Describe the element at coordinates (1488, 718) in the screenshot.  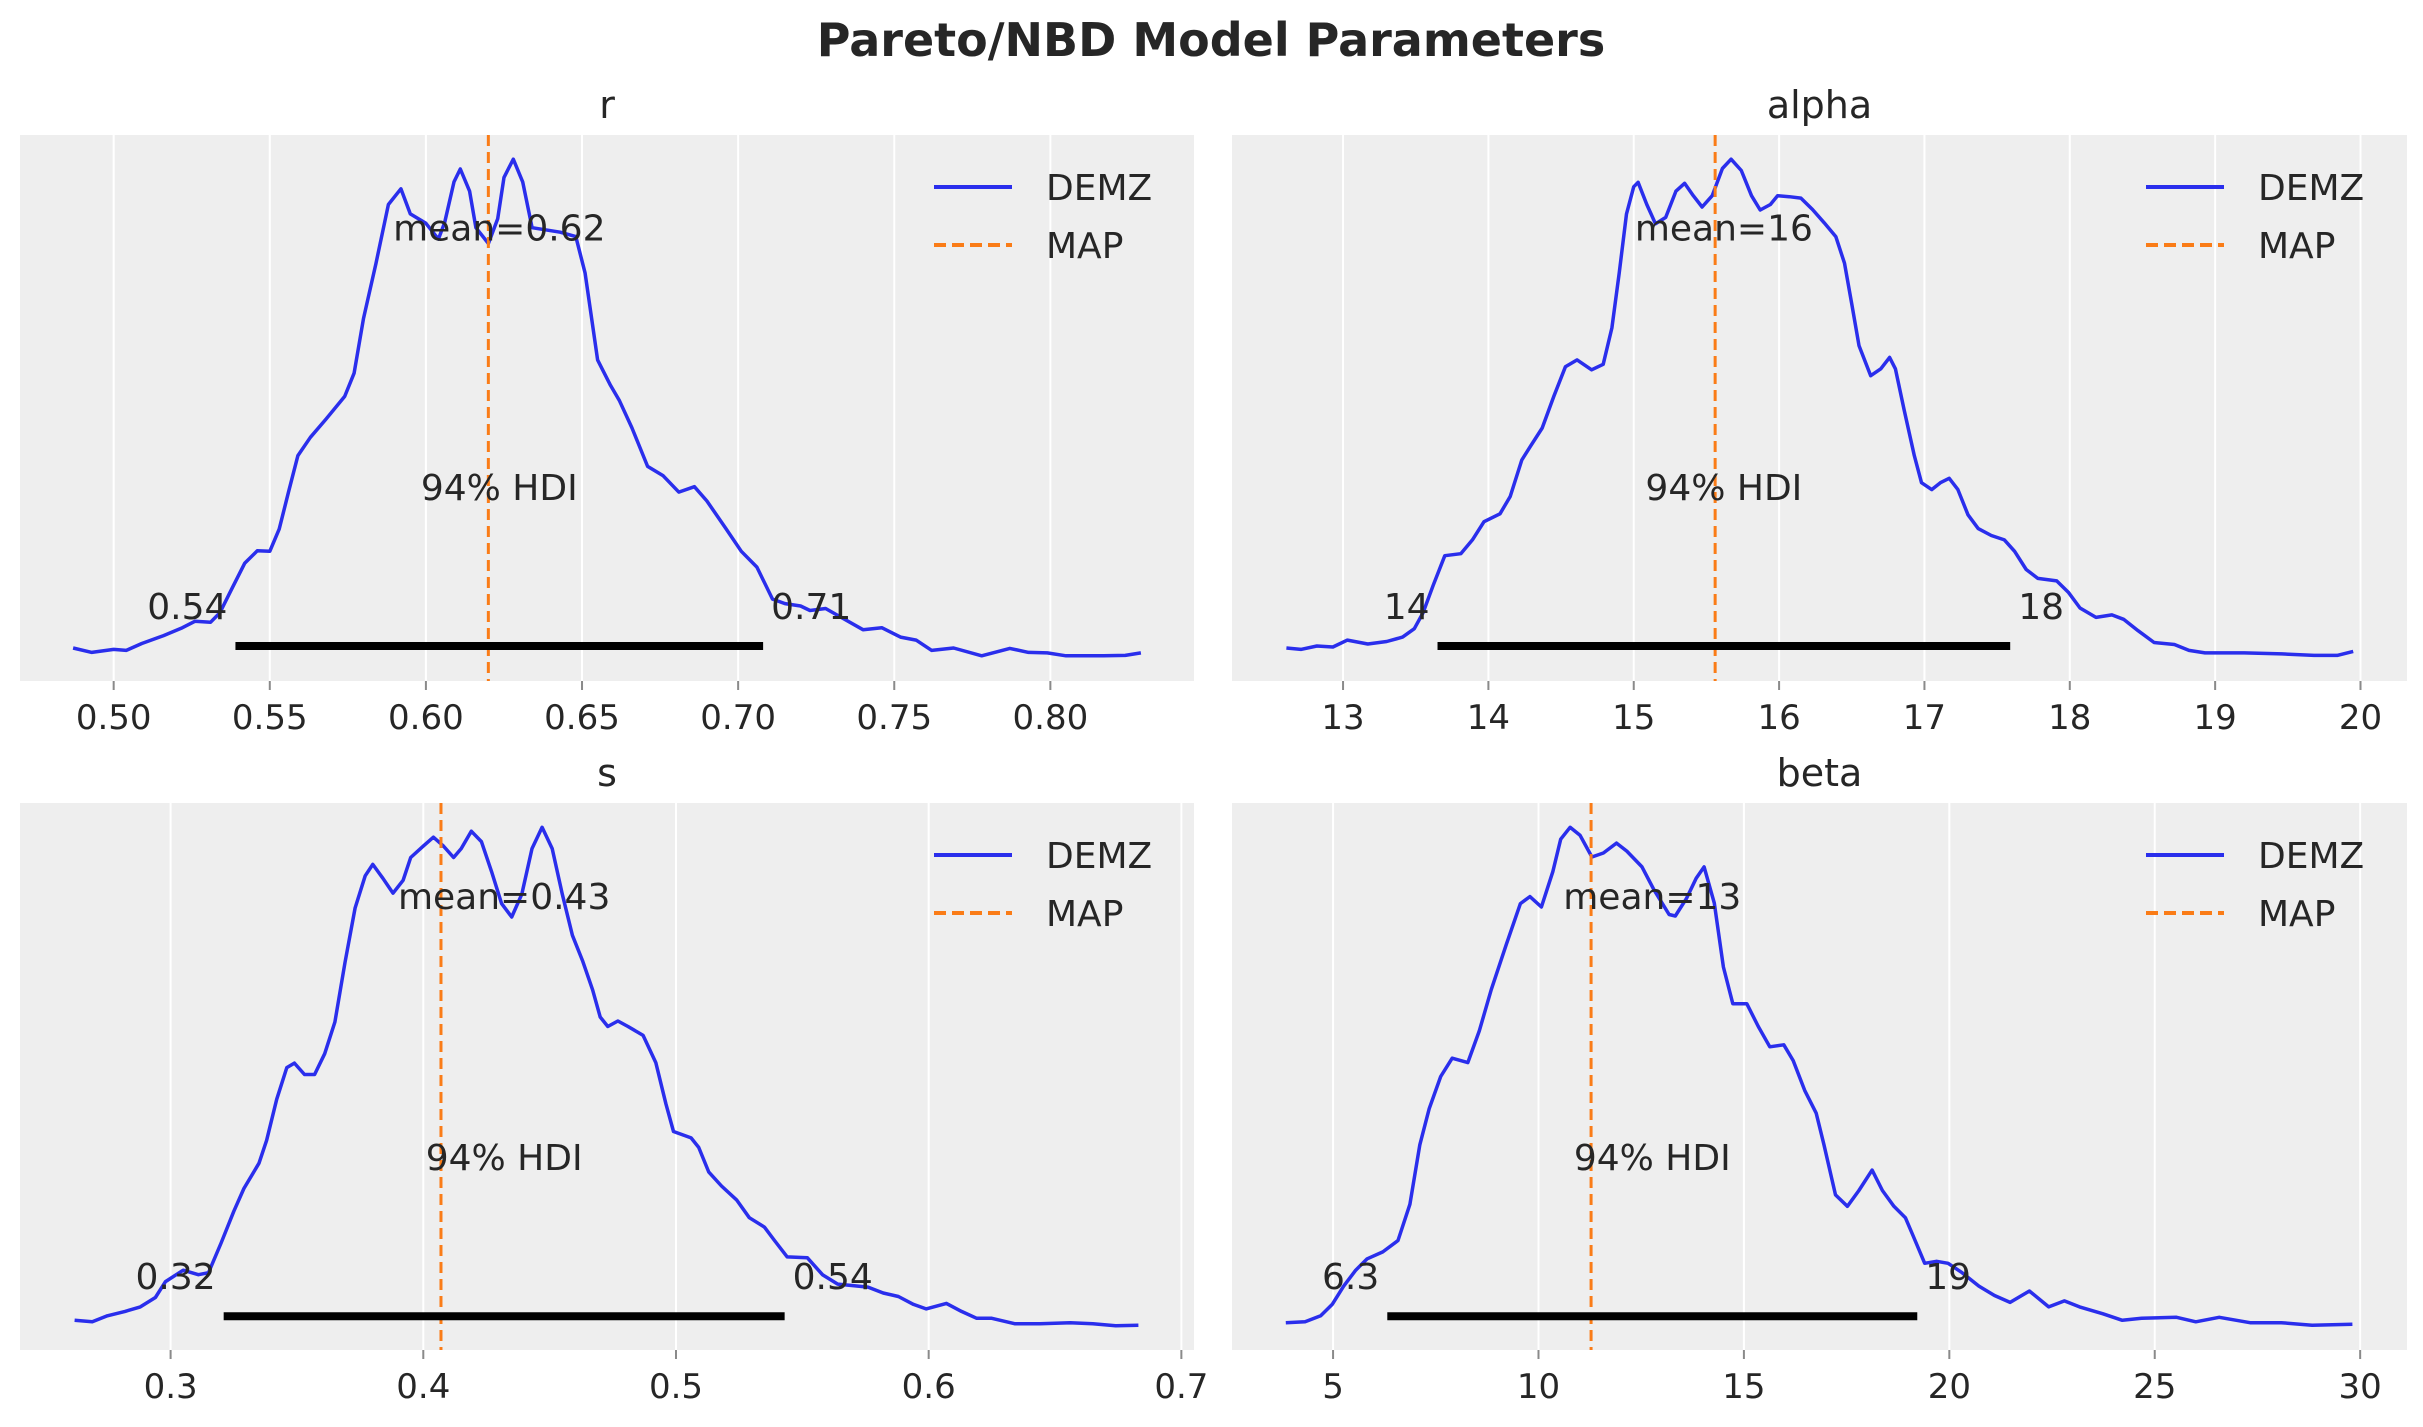
I see `x-tick-label: 14` at that location.